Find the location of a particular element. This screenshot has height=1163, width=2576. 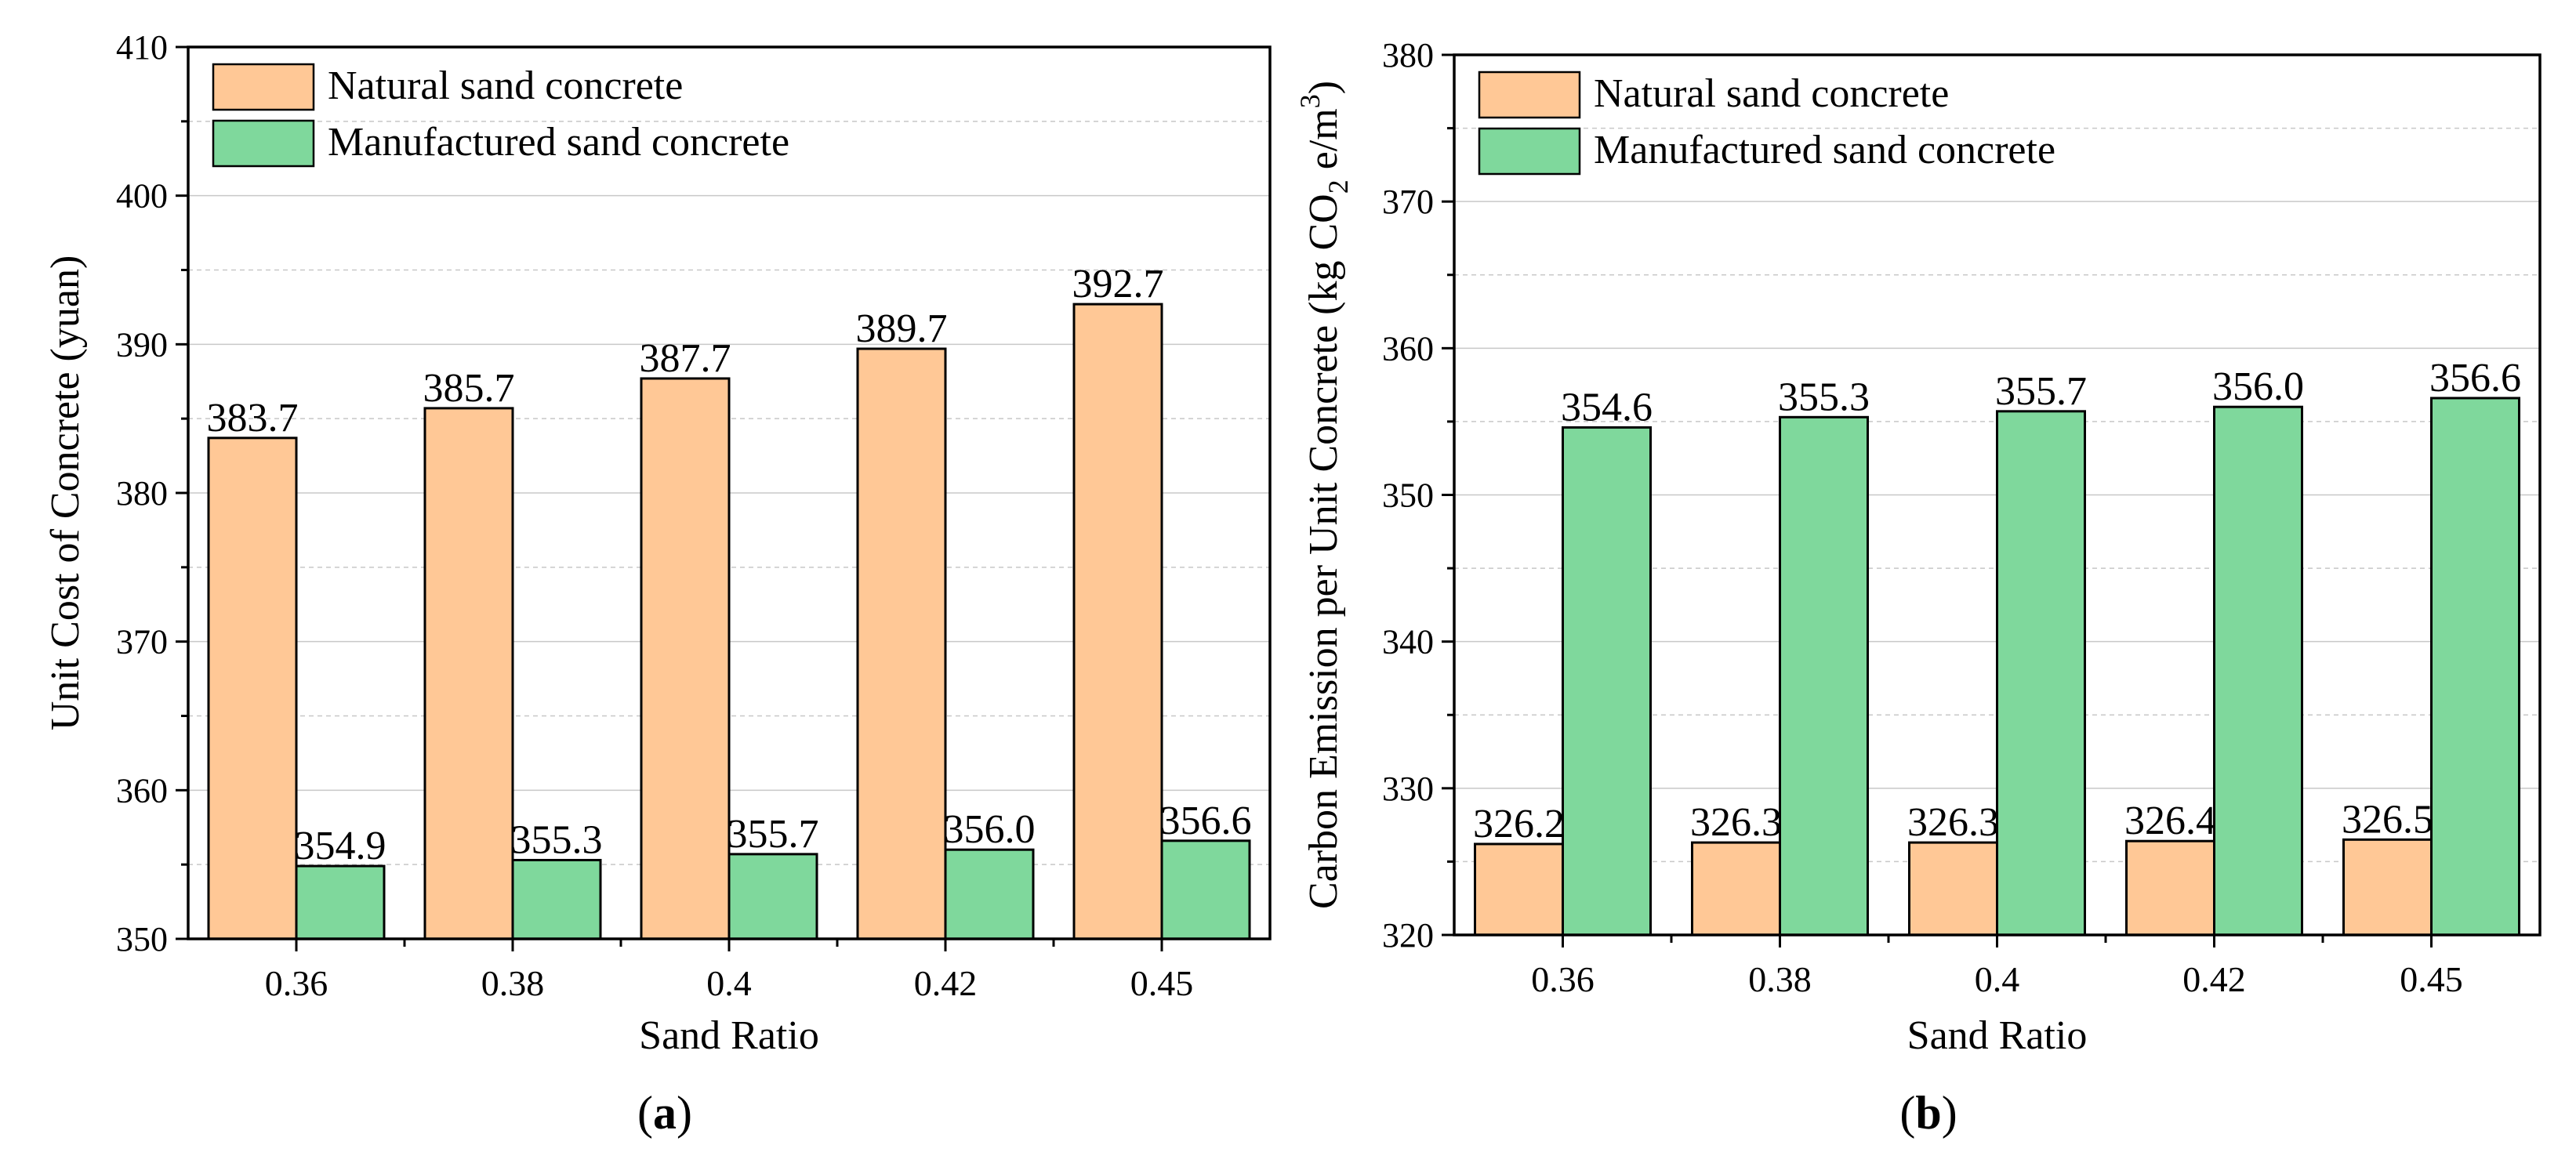

panel-label: (a) is located at coordinates (665, 1113).